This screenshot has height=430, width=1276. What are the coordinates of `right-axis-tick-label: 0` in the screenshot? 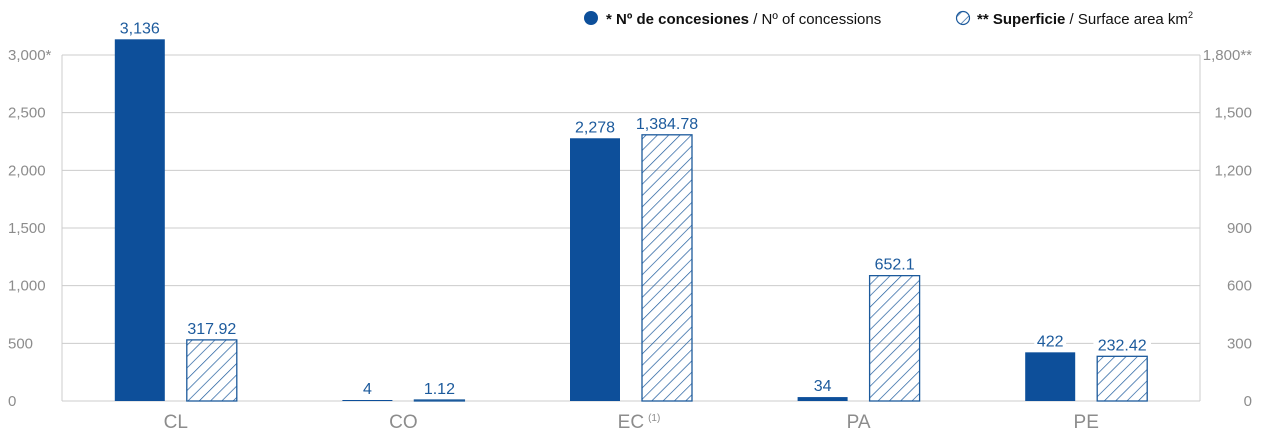 It's located at (1248, 401).